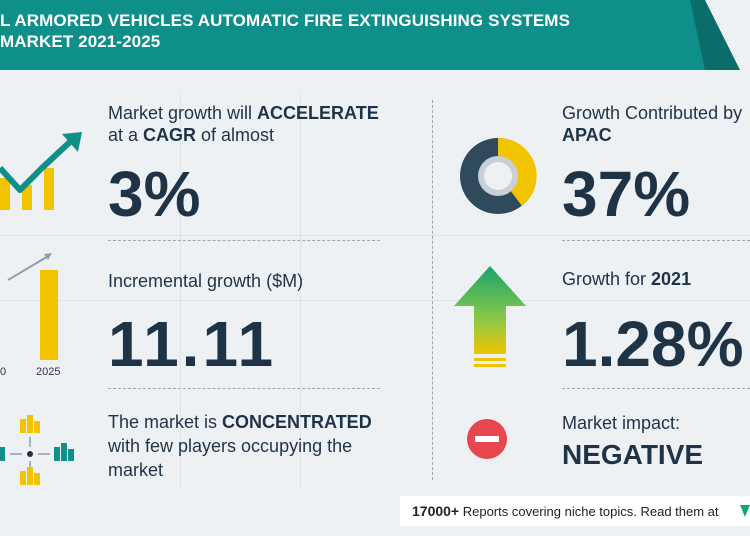  Describe the element at coordinates (136, 470) in the screenshot. I see `market-label-line3: market` at that location.